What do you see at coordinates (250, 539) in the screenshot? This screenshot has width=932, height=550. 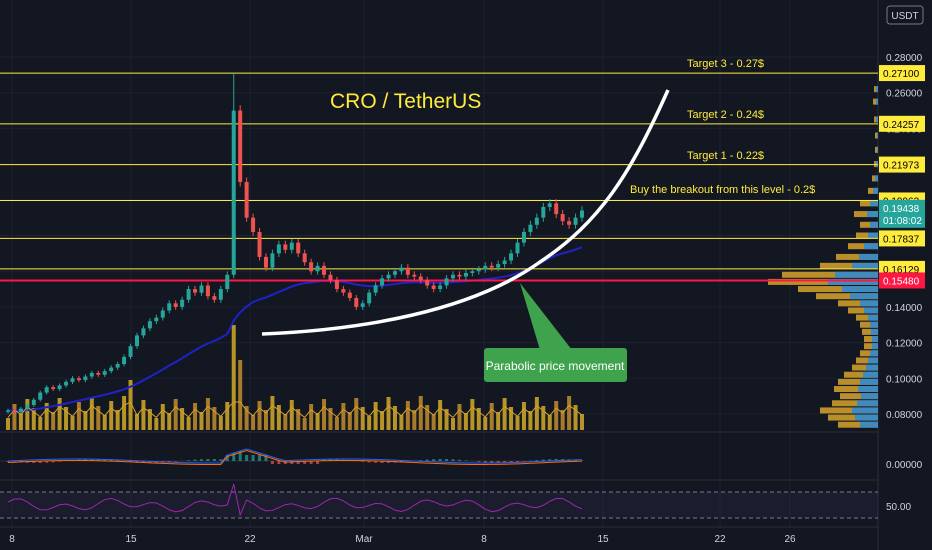 I see `time-tick-label: 22` at bounding box center [250, 539].